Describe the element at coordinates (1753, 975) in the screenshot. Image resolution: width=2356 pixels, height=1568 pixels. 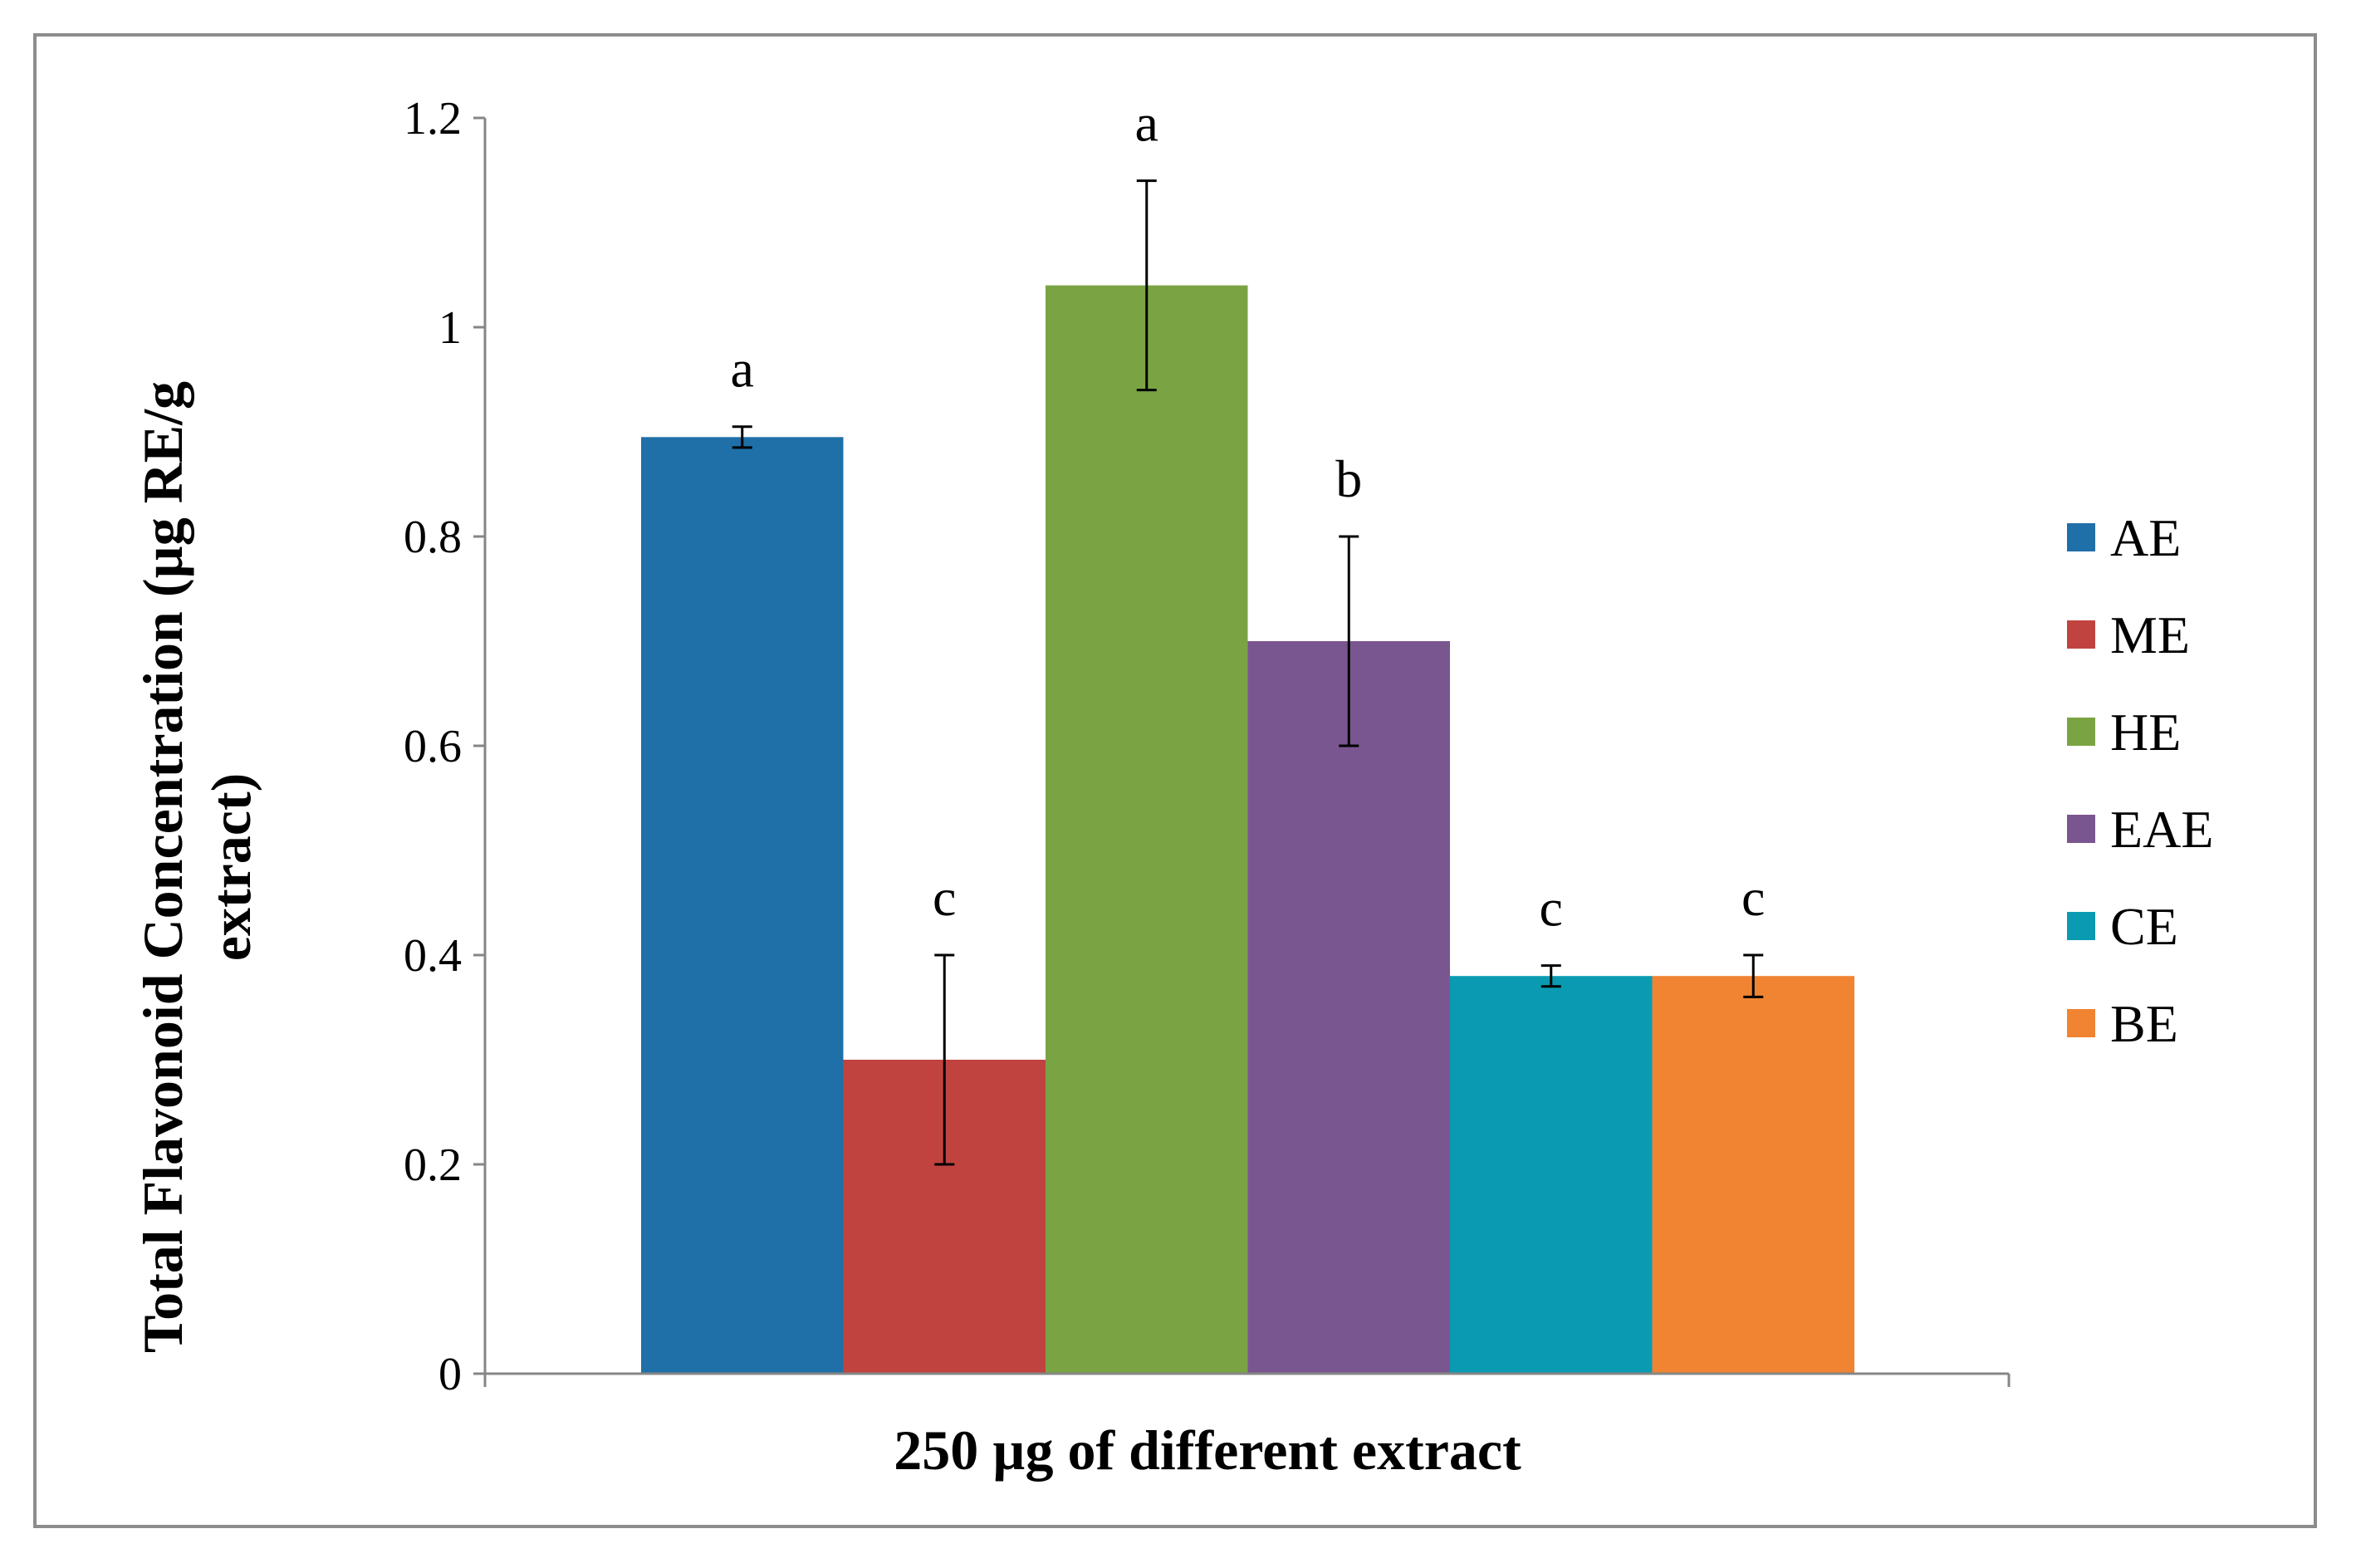
I see `error-bar-be` at that location.